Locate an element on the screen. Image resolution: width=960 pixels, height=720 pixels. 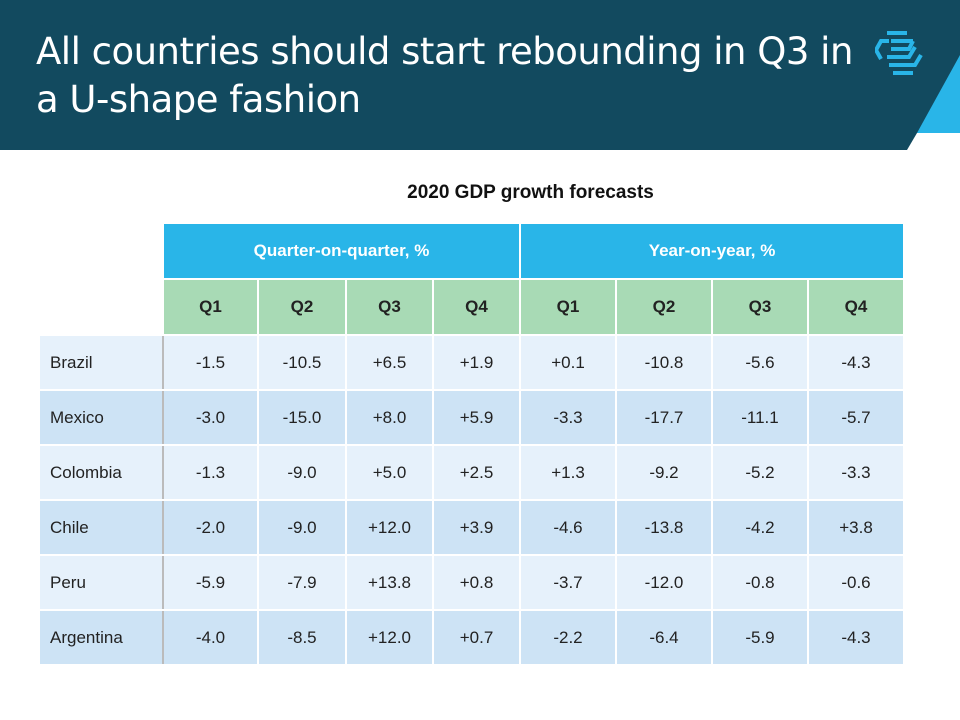
value-cell: +2.5 is located at coordinates (476, 472).